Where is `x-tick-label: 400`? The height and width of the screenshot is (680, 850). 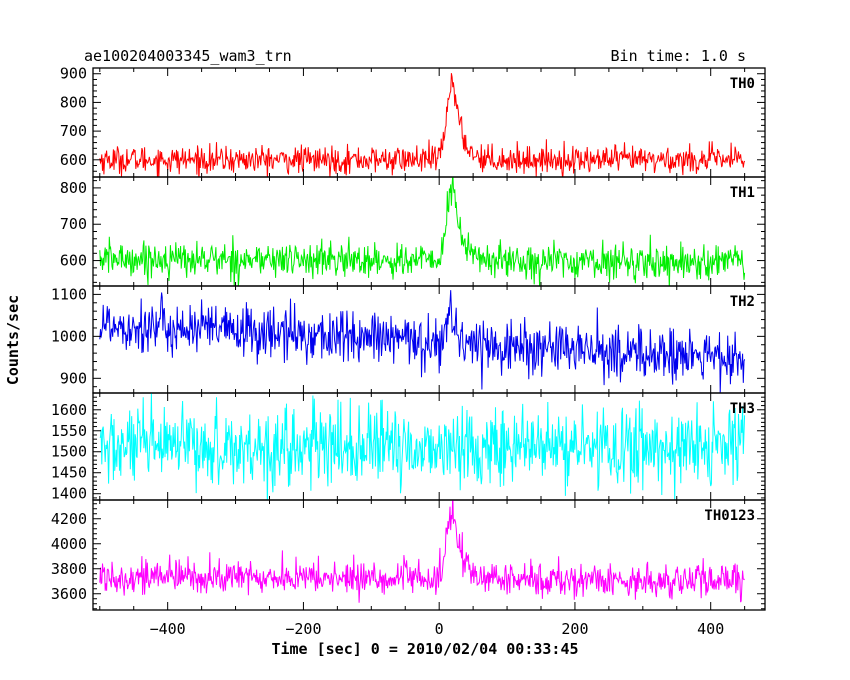
x-tick-label: 400 is located at coordinates (710, 629).